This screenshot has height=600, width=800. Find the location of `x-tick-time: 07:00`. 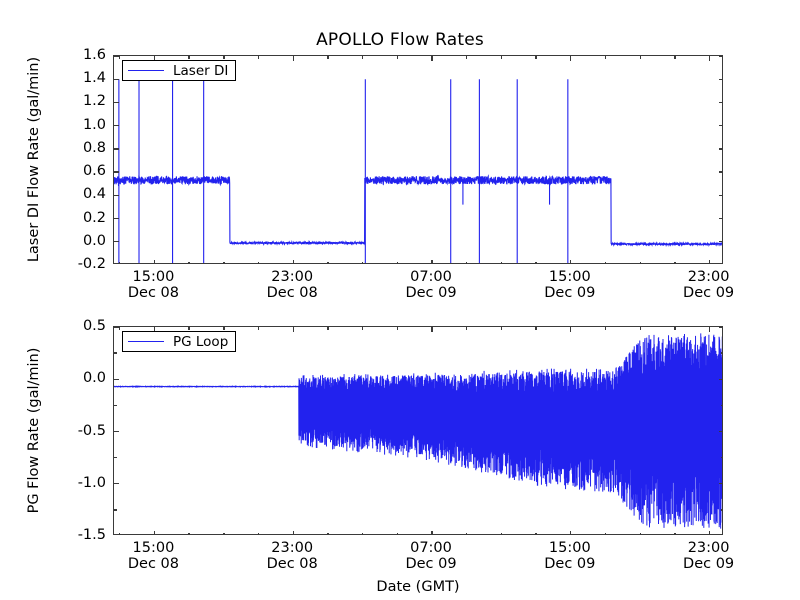

x-tick-time: 07:00 is located at coordinates (431, 277).